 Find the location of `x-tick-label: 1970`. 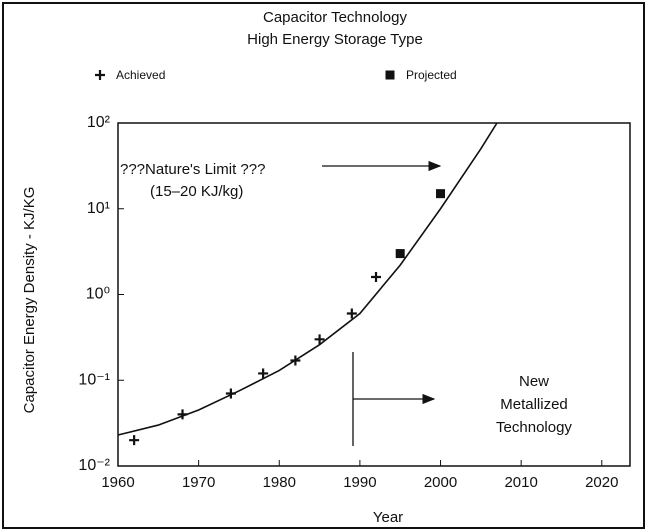

x-tick-label: 1970 is located at coordinates (198, 482).